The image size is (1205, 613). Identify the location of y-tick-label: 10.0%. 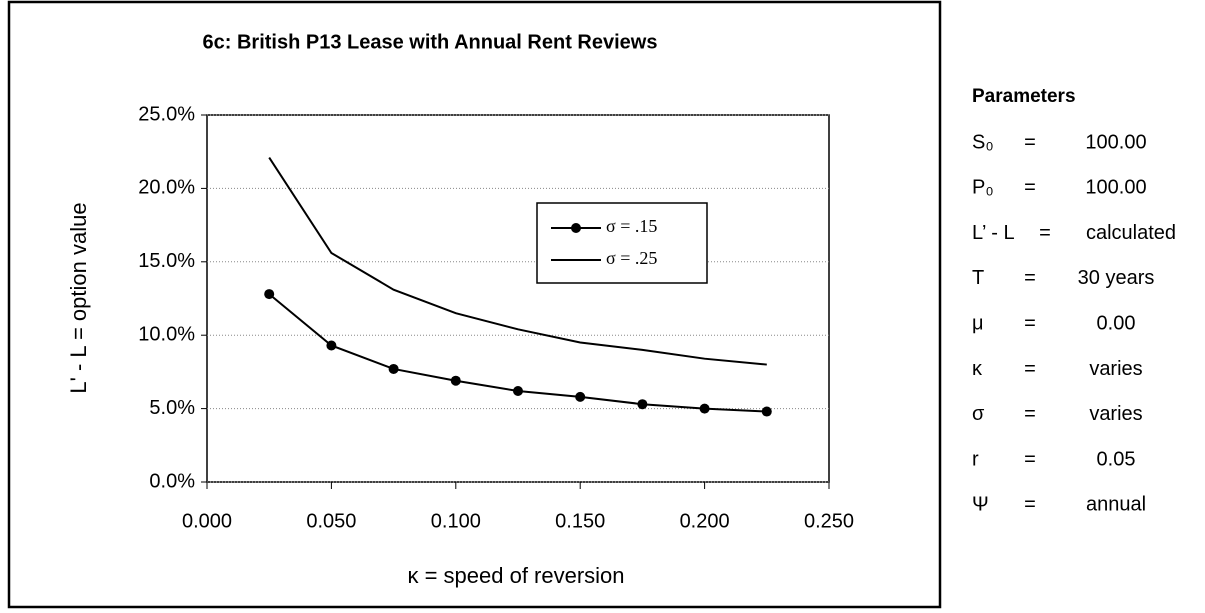
(166, 334).